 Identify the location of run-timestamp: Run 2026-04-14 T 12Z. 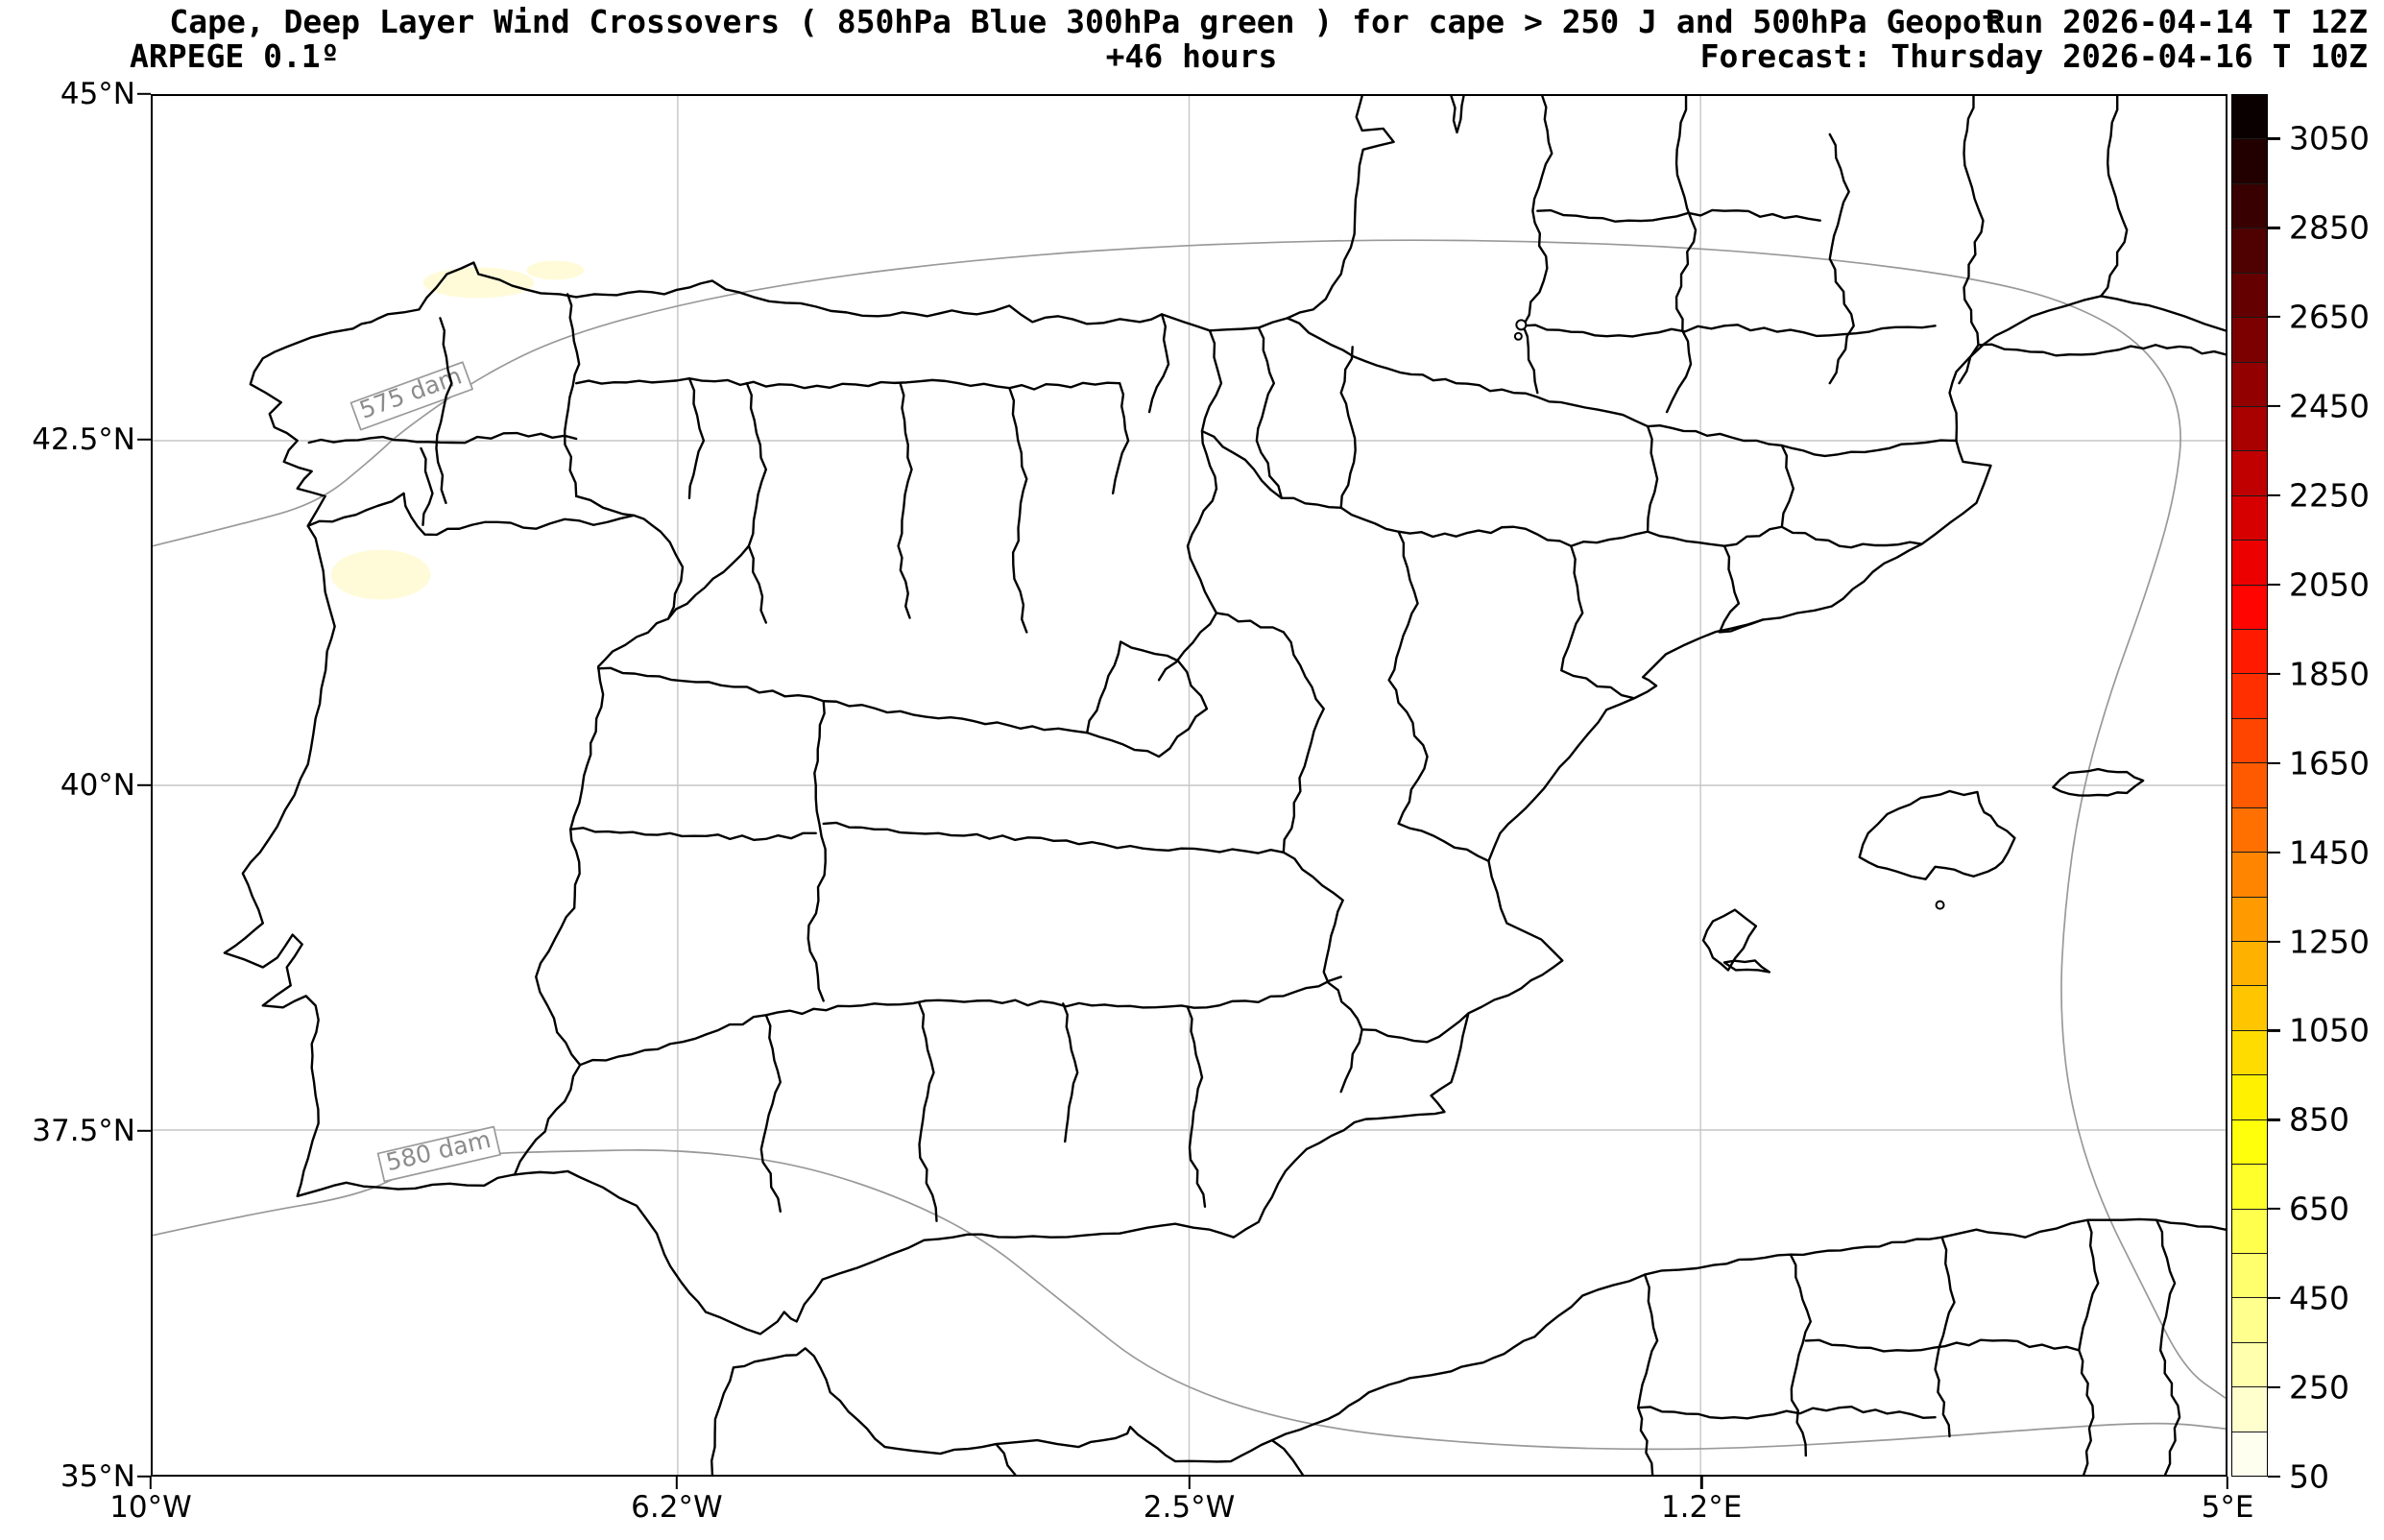
(2177, 21).